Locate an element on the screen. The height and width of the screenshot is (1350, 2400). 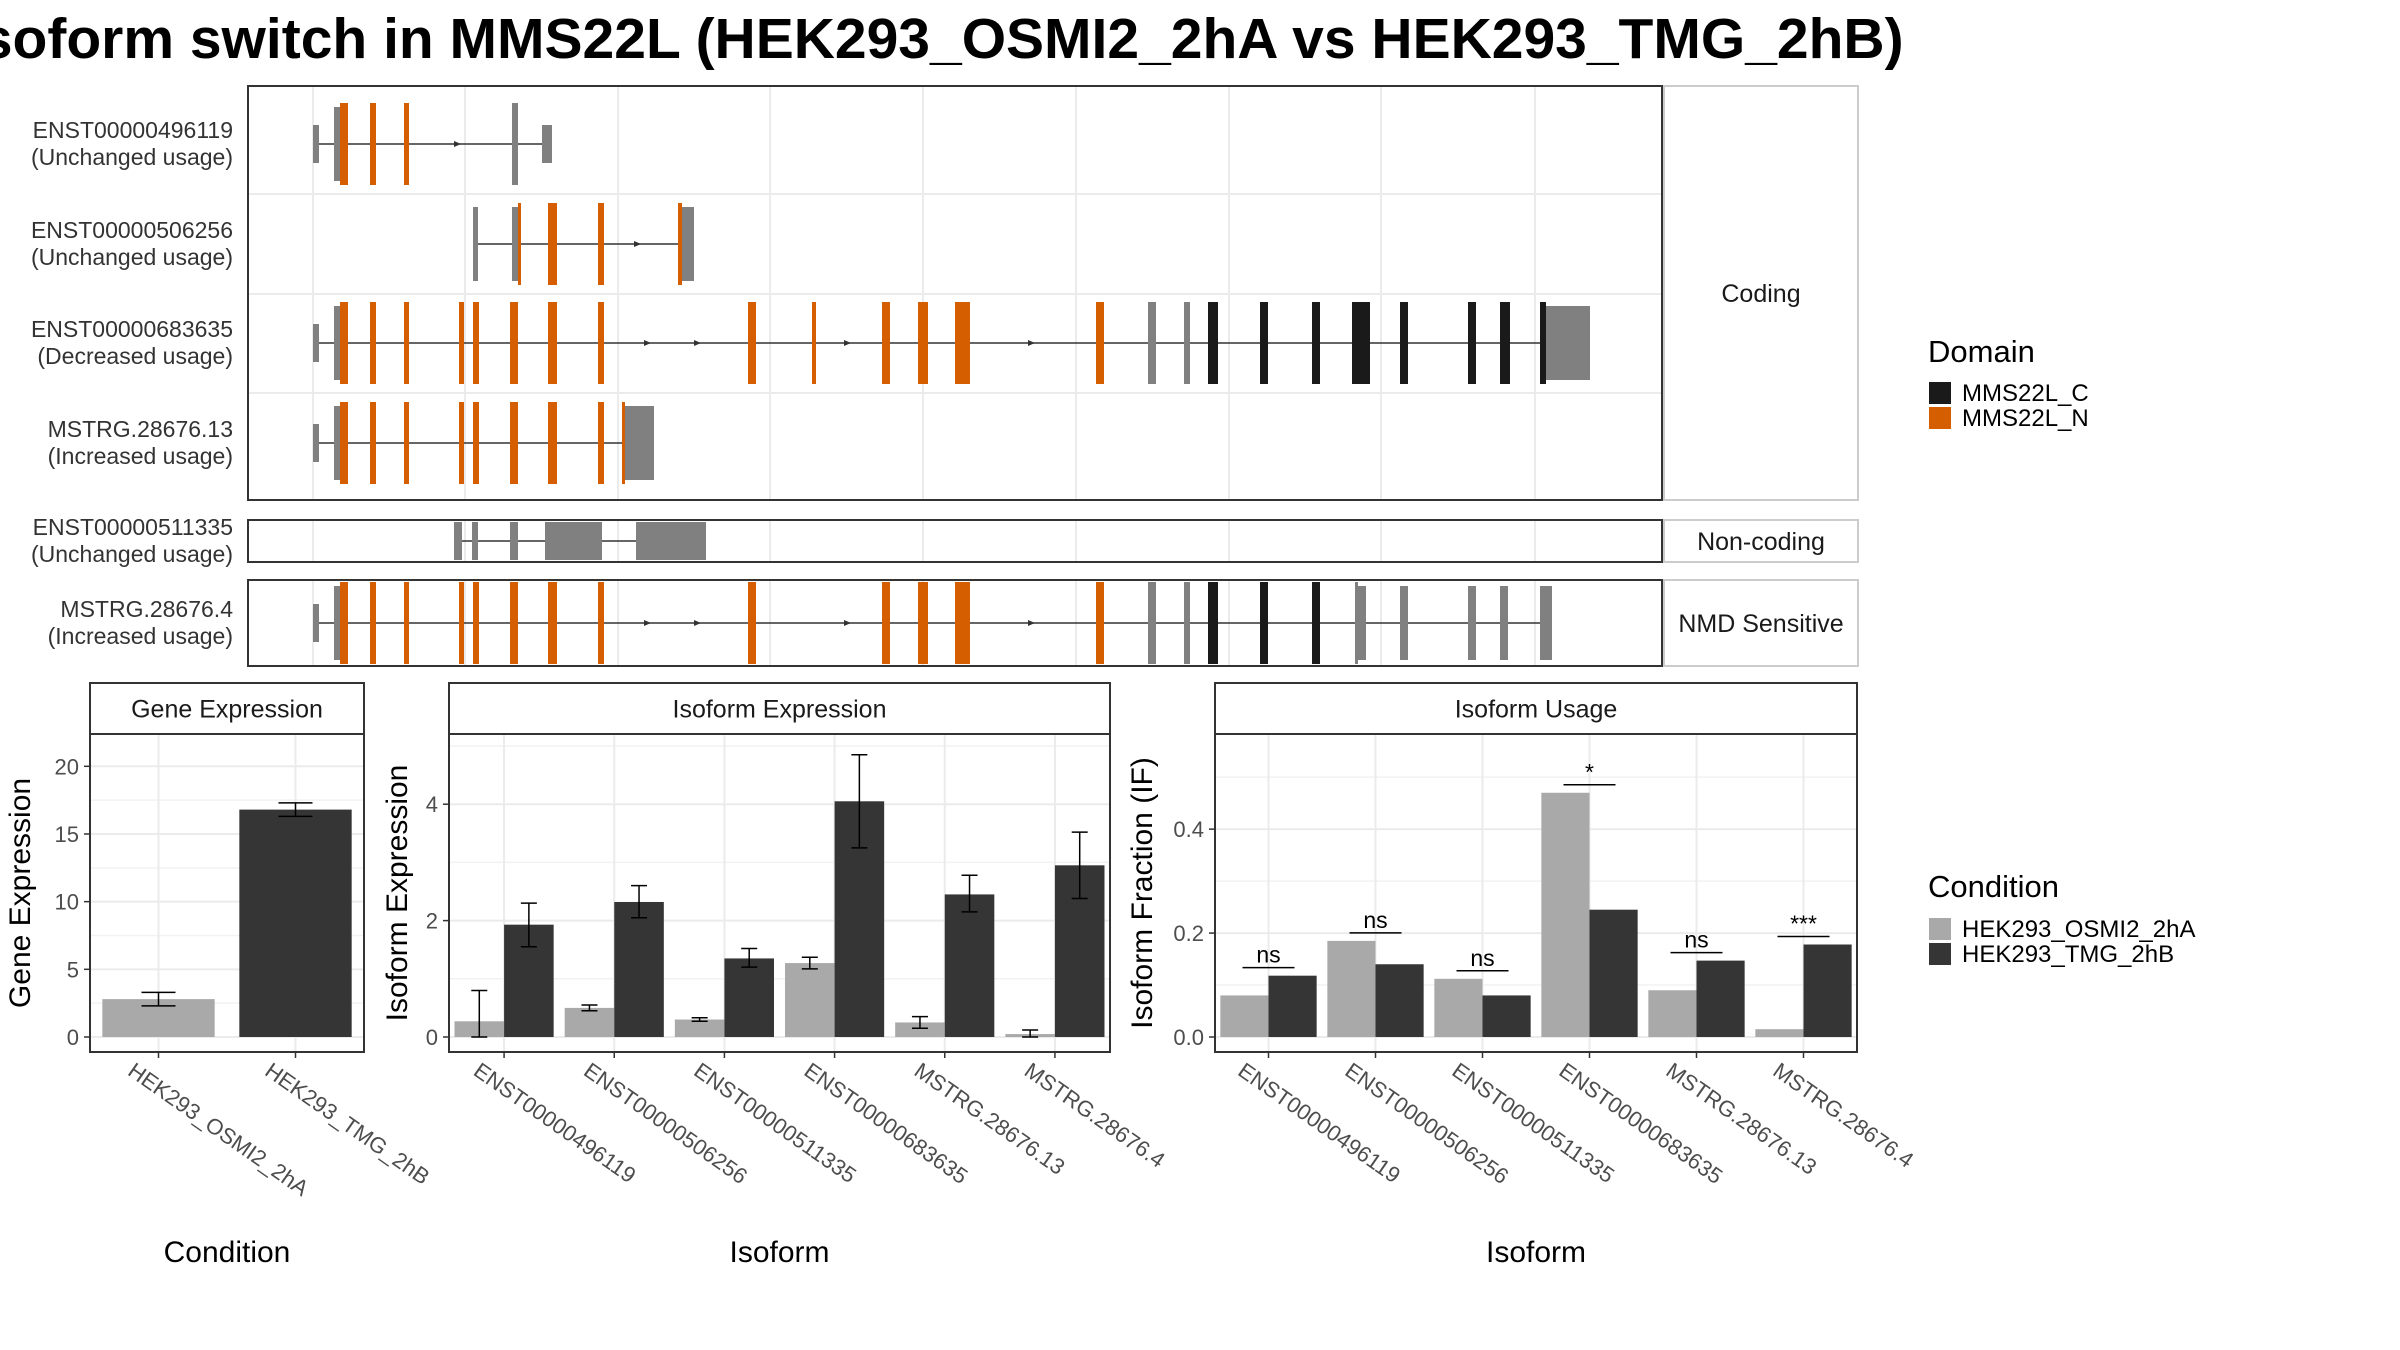
significance-label: *** is located at coordinates (1803, 924).